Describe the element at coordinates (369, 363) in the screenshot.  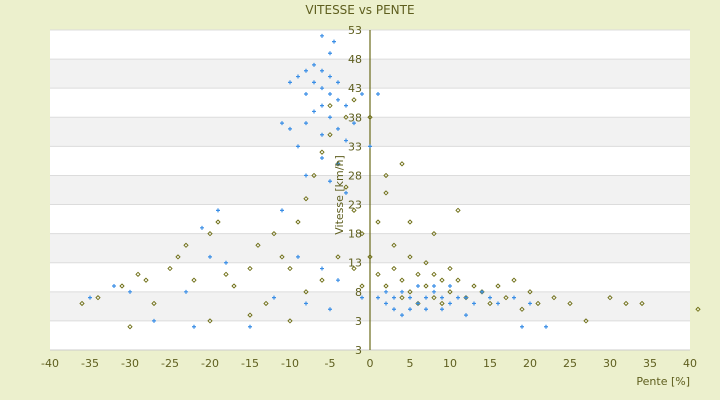
I see `x-tick-labels: -40 -35 -30 -25 -20 -15 -10 -5 0 5 10 15 20 25 30 35 40` at that location.